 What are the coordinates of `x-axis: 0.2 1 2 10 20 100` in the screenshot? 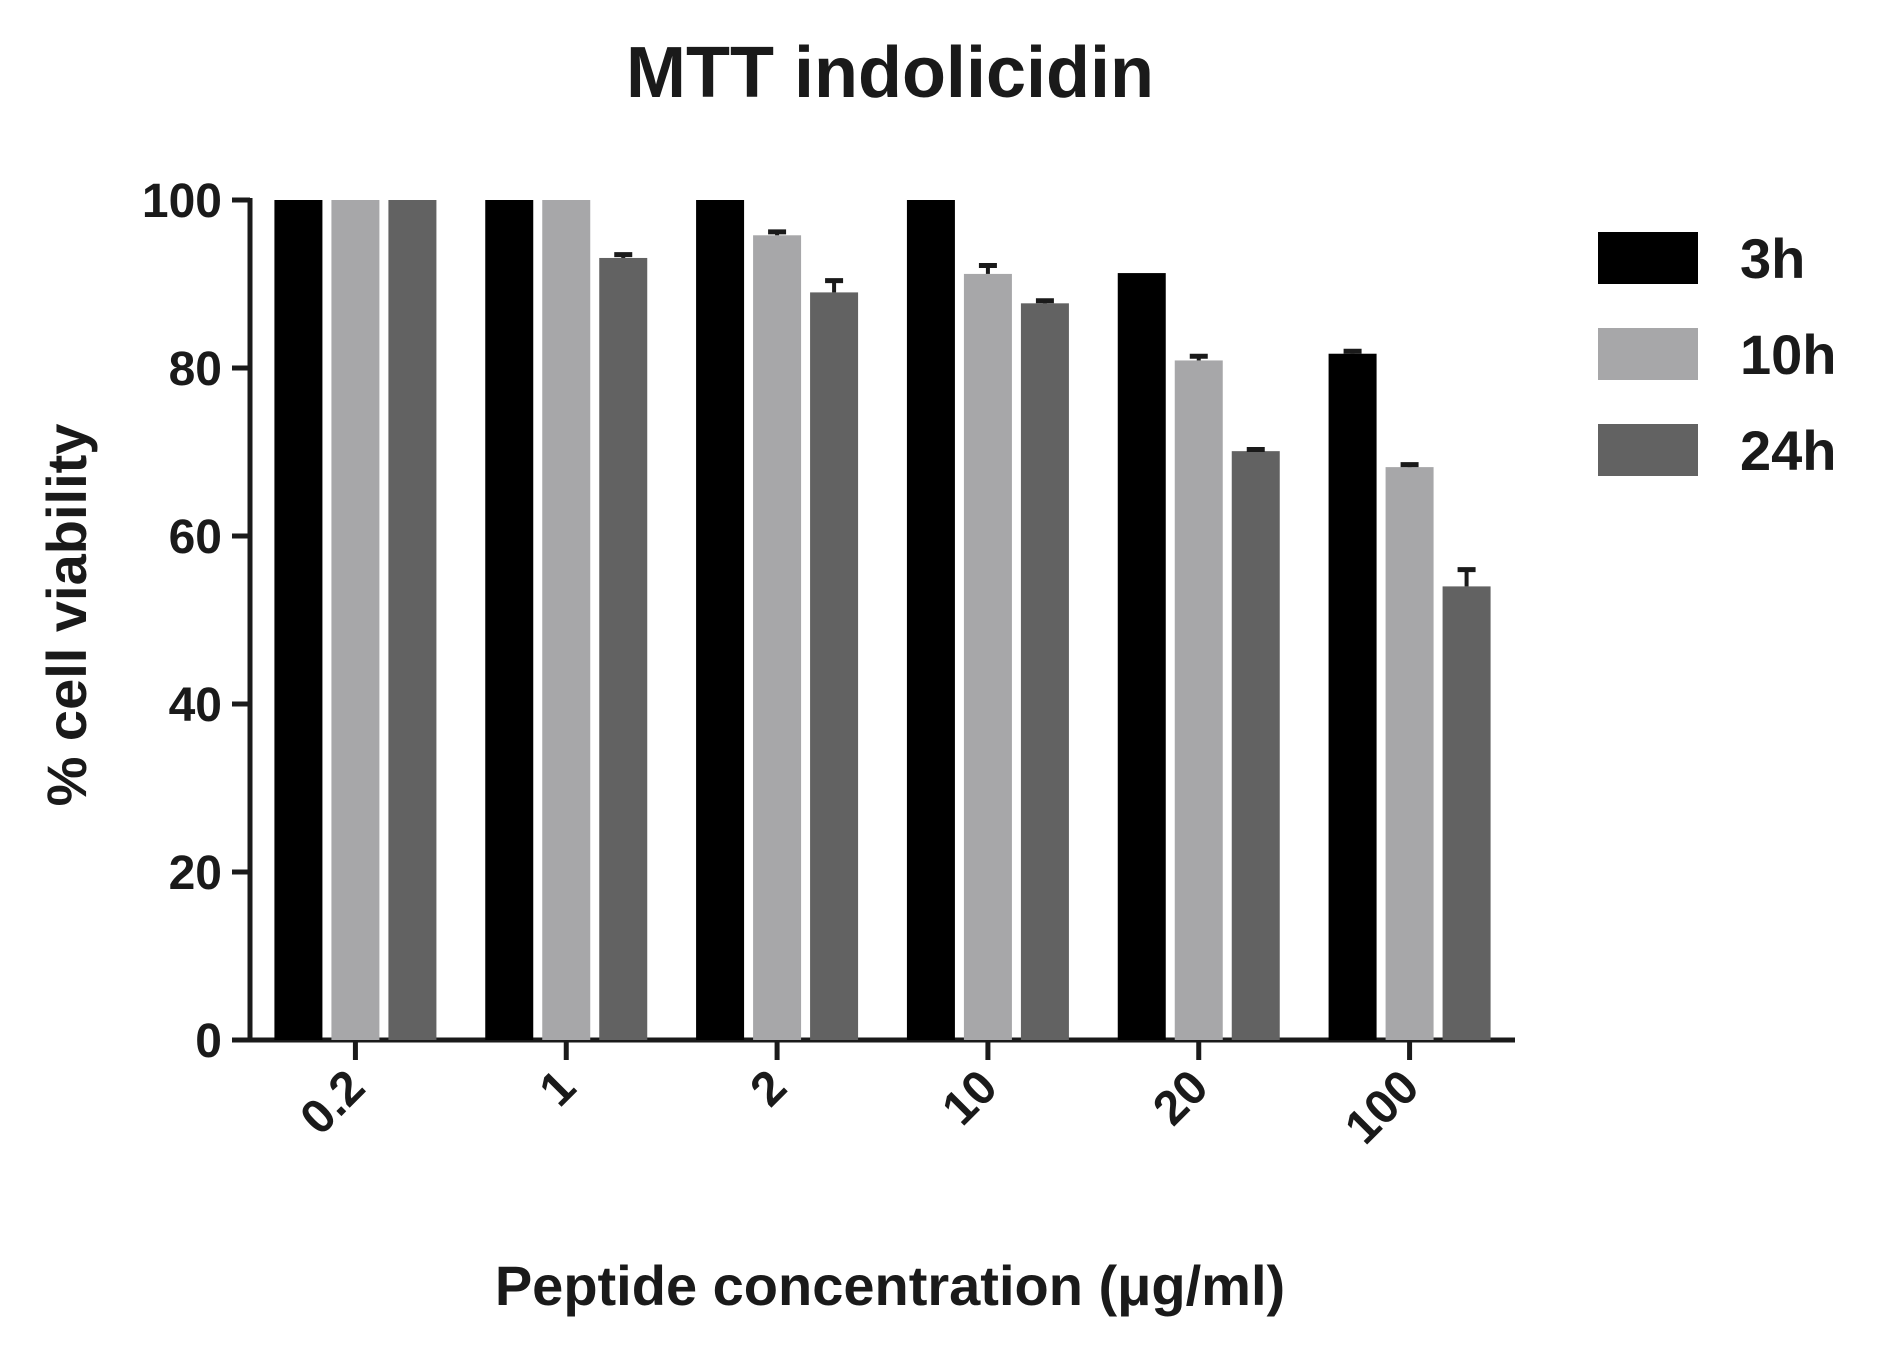 It's located at (881, 1095).